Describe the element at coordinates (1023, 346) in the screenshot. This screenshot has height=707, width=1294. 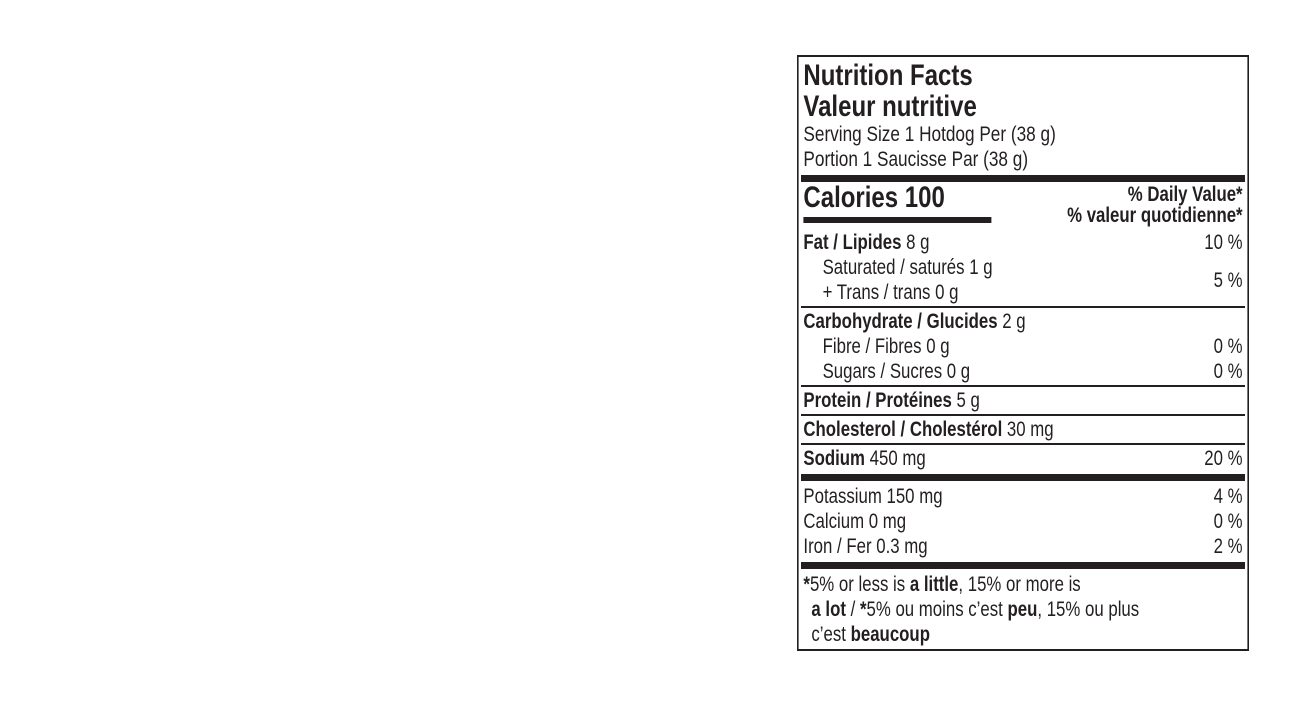
I see `row-fibre: Fibre / Fibres 0 g 0 %` at that location.